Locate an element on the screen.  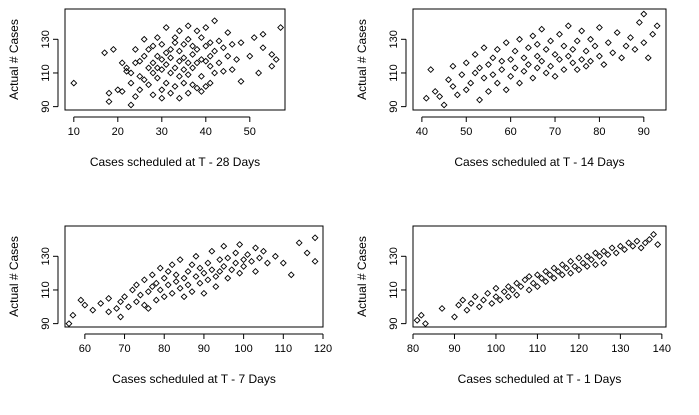
x-tick-label: 80 is located at coordinates (164, 349).